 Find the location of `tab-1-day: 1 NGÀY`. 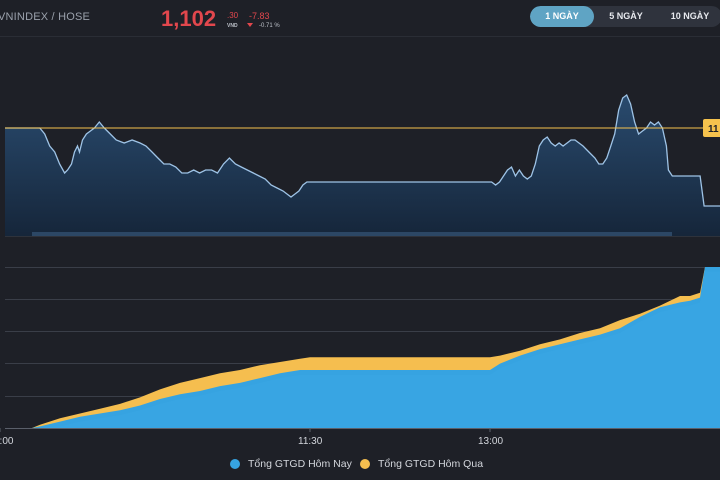

tab-1-day: 1 NGÀY is located at coordinates (562, 16).